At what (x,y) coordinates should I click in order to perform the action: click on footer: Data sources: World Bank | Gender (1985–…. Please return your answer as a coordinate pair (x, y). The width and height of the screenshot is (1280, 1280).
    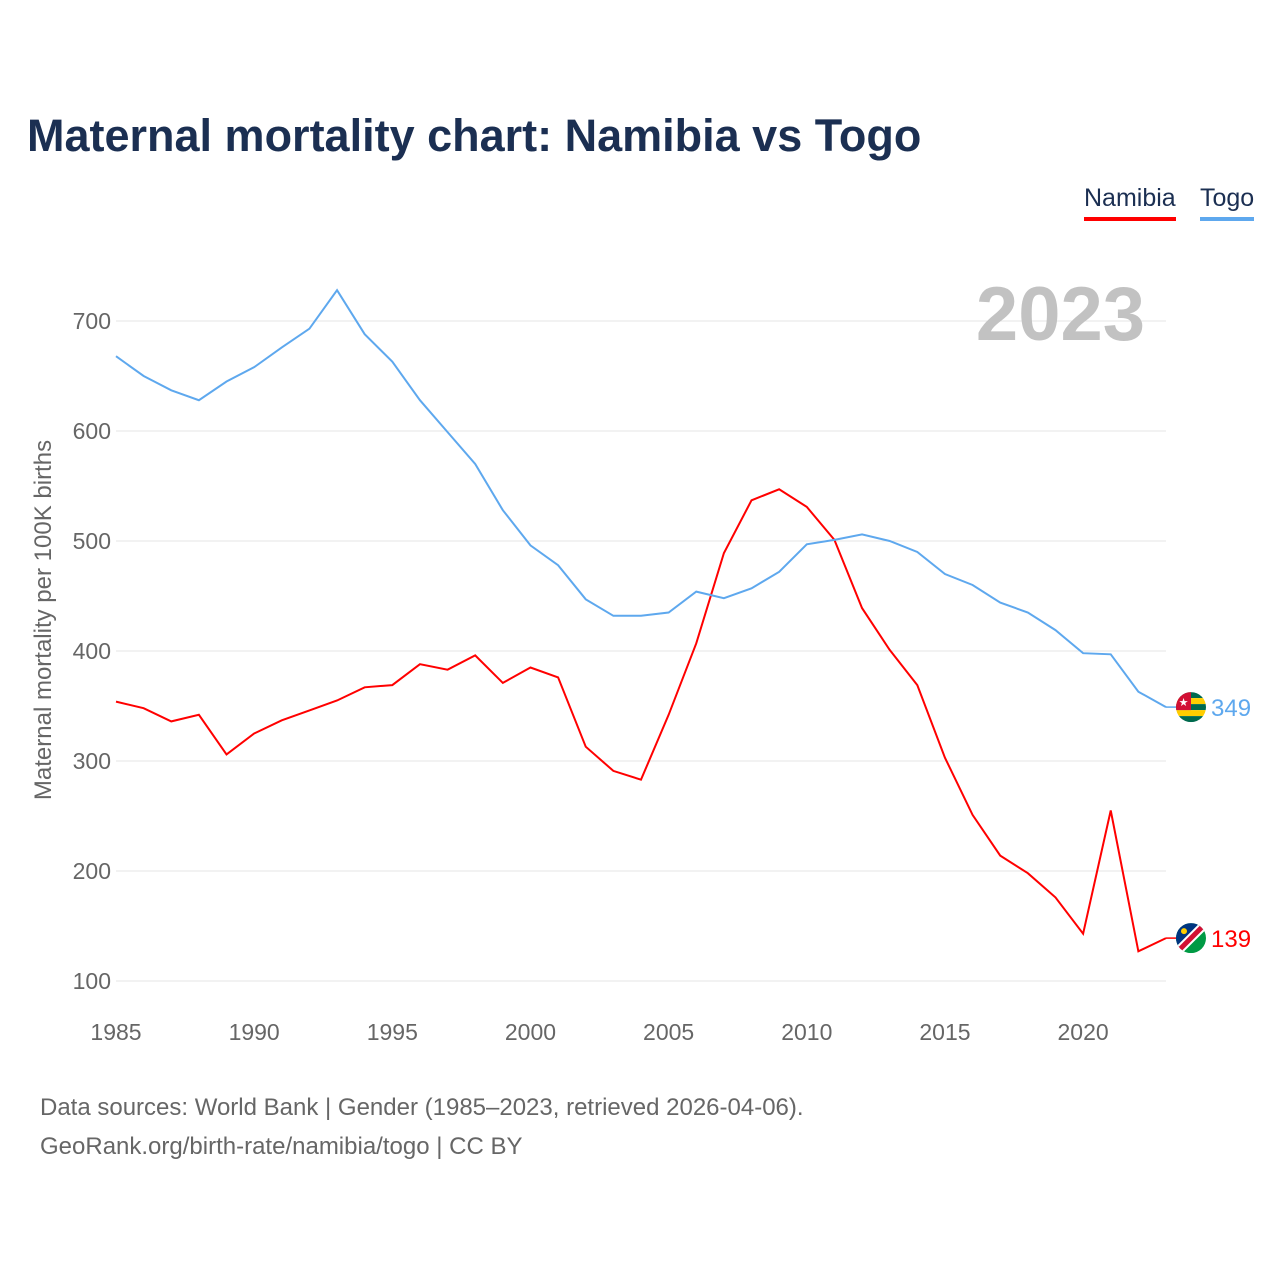
    Looking at the image, I should click on (422, 1127).